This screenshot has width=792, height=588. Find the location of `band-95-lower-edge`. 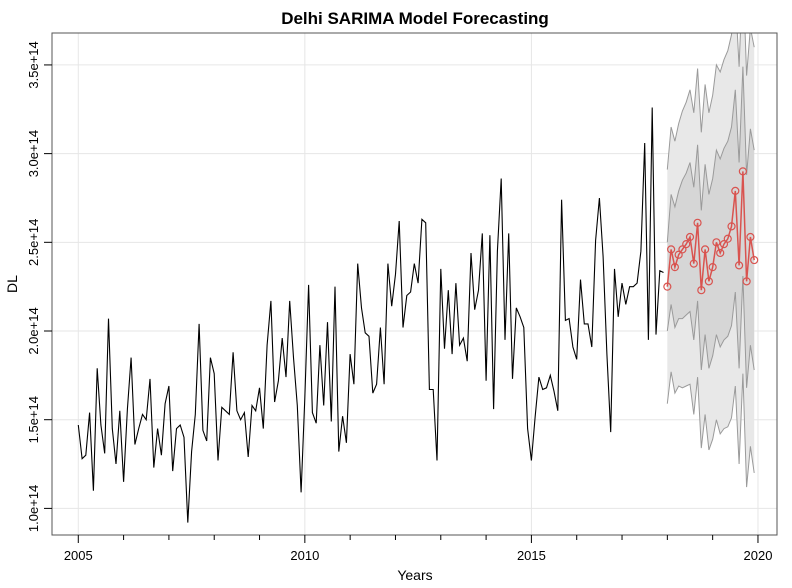

band-95-lower-edge is located at coordinates (710, 429).